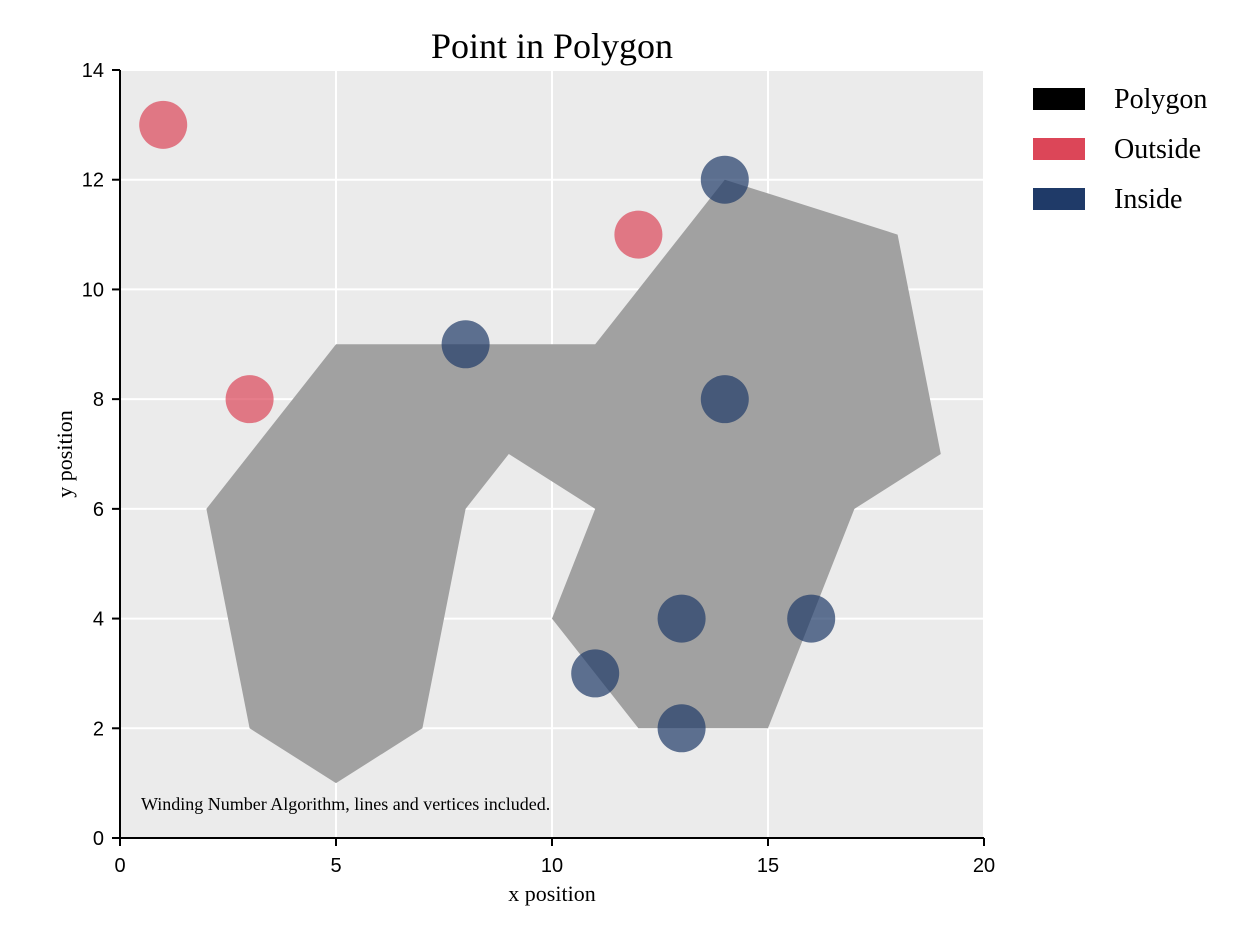  Describe the element at coordinates (98, 510) in the screenshot. I see `y-tick-label-6: 6` at that location.